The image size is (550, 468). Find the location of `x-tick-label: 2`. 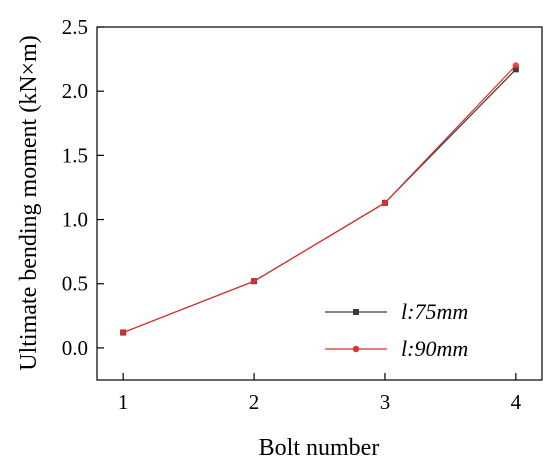

x-tick-label: 2 is located at coordinates (254, 402).